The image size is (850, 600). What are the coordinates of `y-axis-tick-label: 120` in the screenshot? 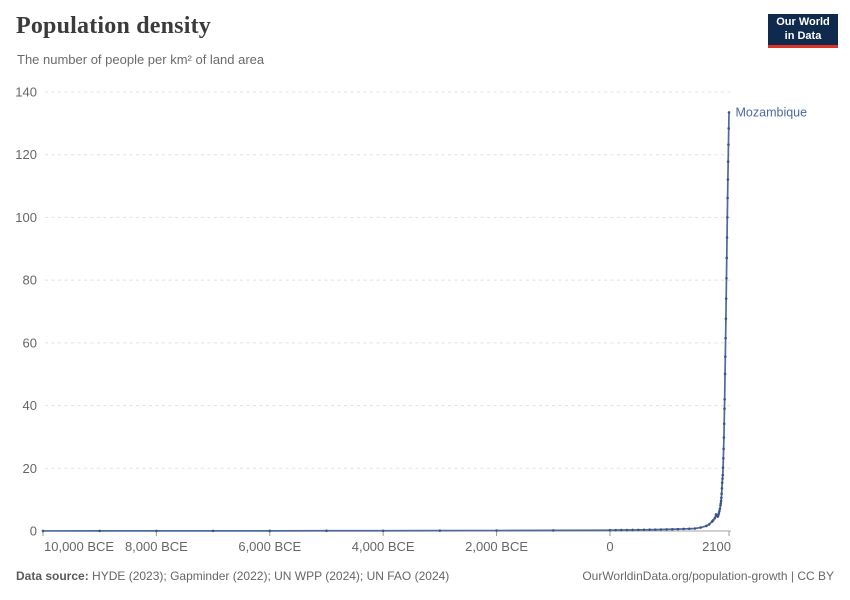 It's located at (26, 154).